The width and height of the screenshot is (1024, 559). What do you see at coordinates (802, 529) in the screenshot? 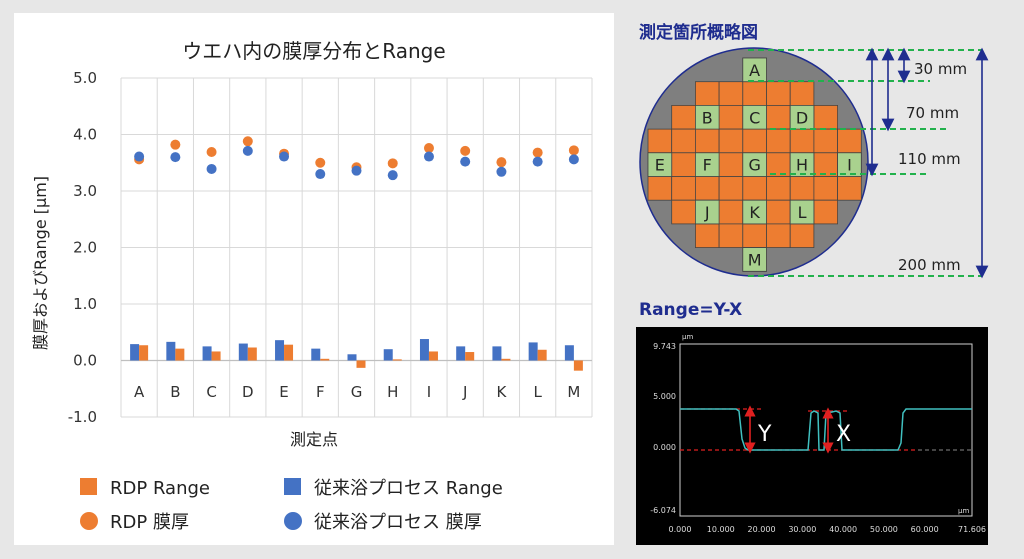
I see `profile-x-tick: 30.000` at bounding box center [802, 529].